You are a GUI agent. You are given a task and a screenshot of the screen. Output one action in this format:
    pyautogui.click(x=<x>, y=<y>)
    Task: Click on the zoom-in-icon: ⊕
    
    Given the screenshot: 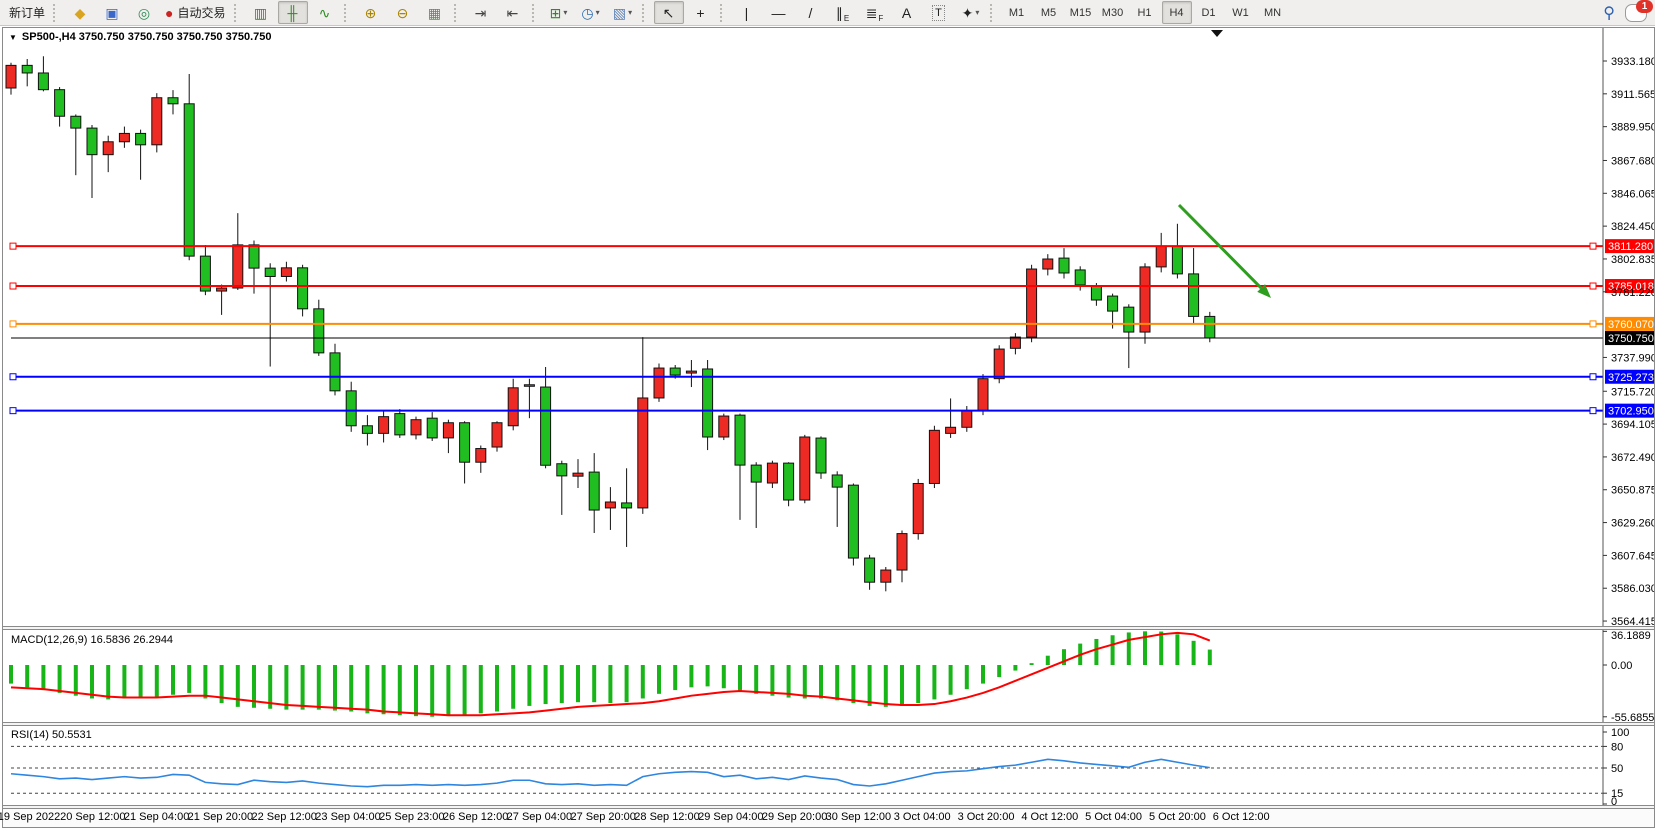 What is the action you would take?
    pyautogui.click(x=371, y=12)
    